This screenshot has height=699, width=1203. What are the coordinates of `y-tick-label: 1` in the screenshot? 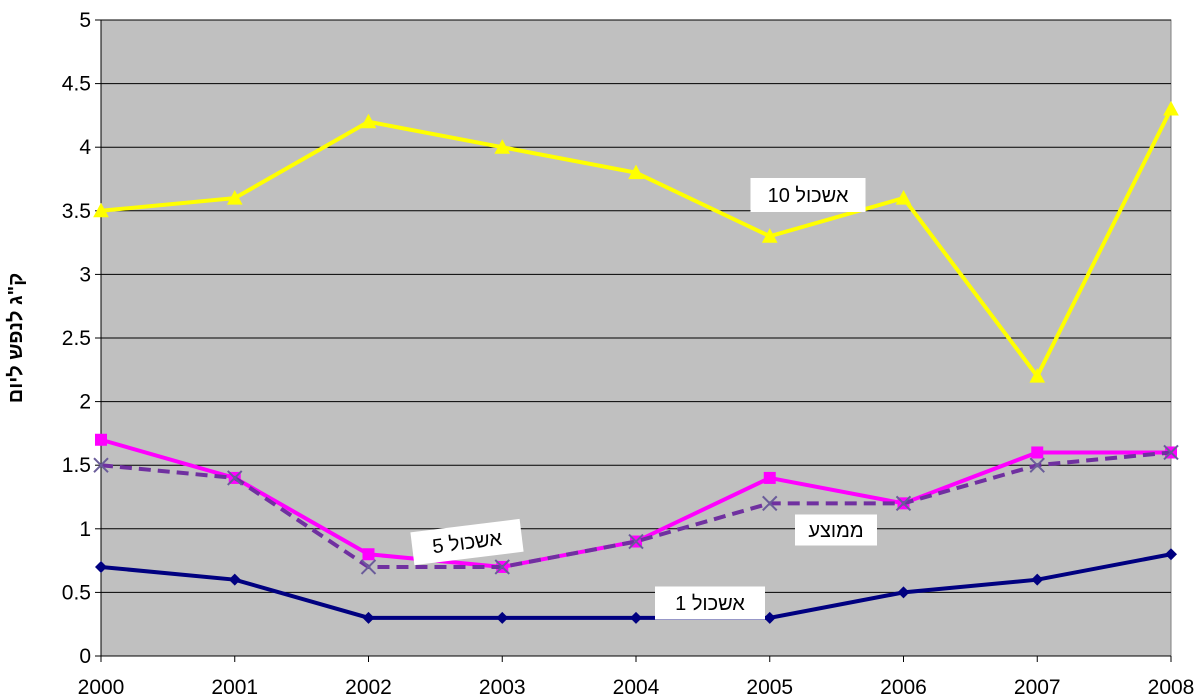 It's located at (85, 529).